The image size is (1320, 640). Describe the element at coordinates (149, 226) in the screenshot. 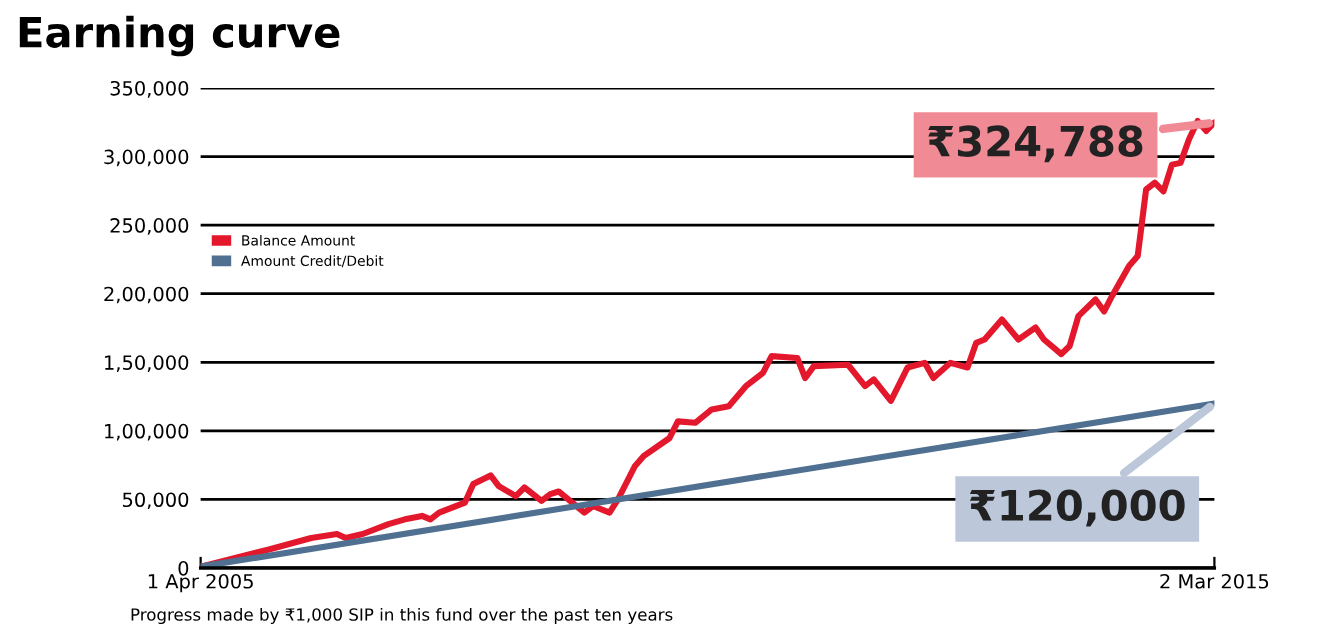

I see `y-tick-label: 250,000` at that location.